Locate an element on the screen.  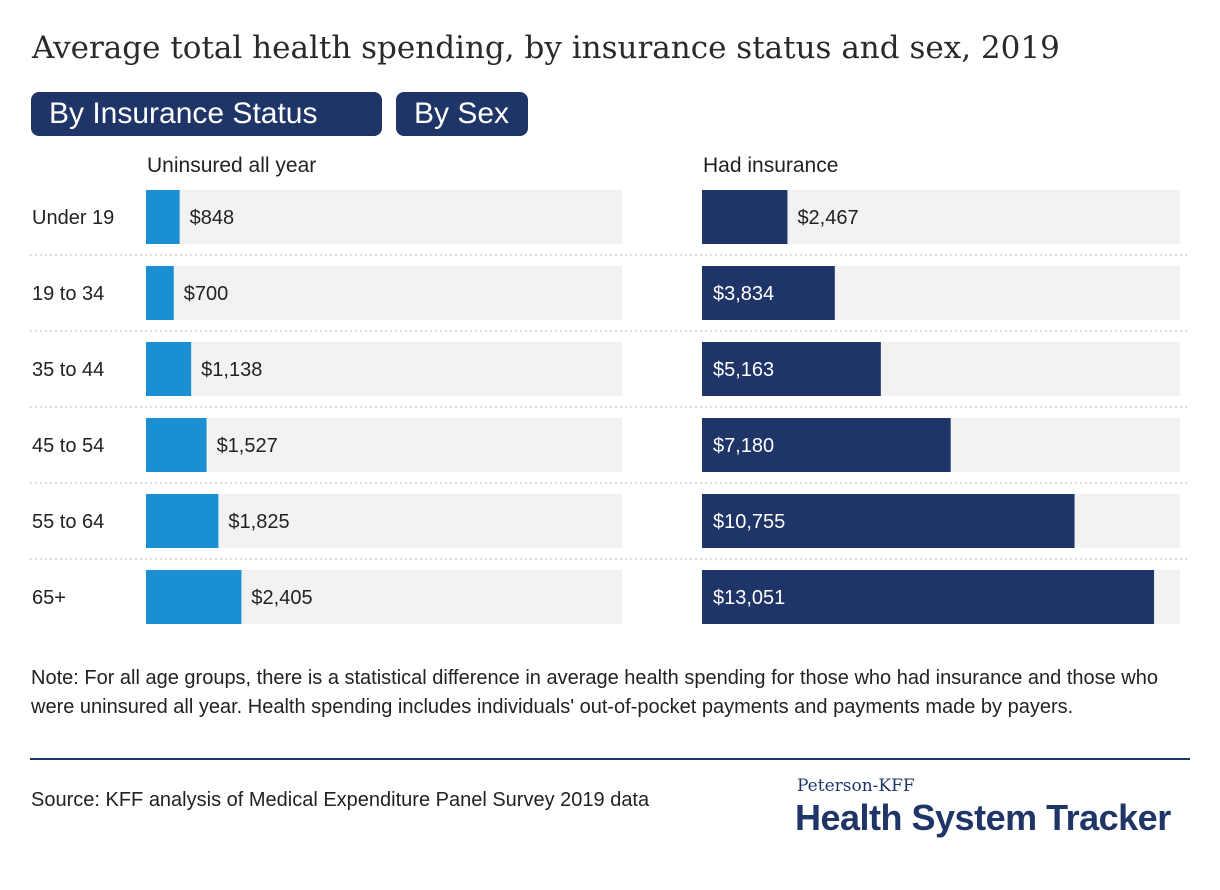
by-insurance-status-button: By Insurance Status is located at coordinates (206, 114).